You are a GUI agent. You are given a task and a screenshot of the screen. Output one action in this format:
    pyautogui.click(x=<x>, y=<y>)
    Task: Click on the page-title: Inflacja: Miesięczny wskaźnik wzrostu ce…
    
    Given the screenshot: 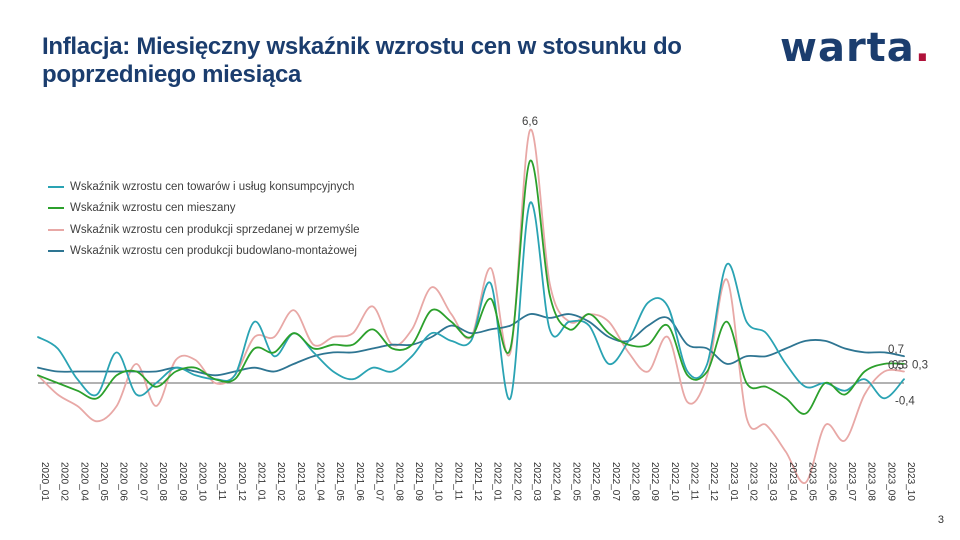 What is the action you would take?
    pyautogui.click(x=362, y=60)
    